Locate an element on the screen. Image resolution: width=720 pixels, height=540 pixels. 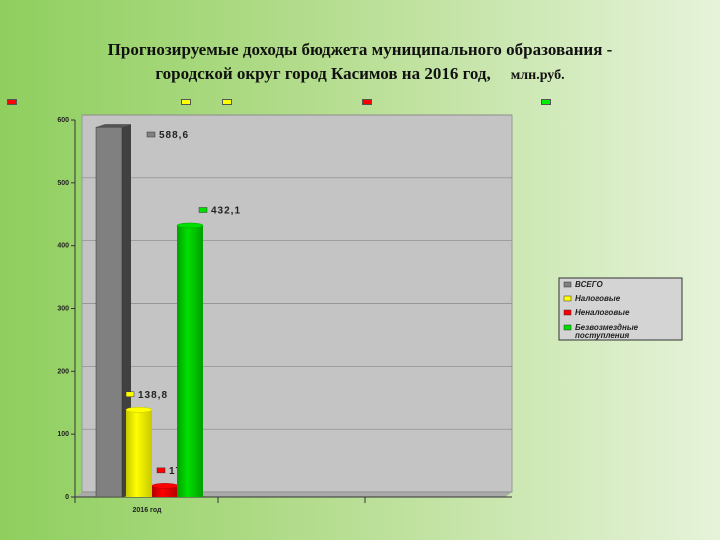
legend-label: поступления is located at coordinates (602, 335).